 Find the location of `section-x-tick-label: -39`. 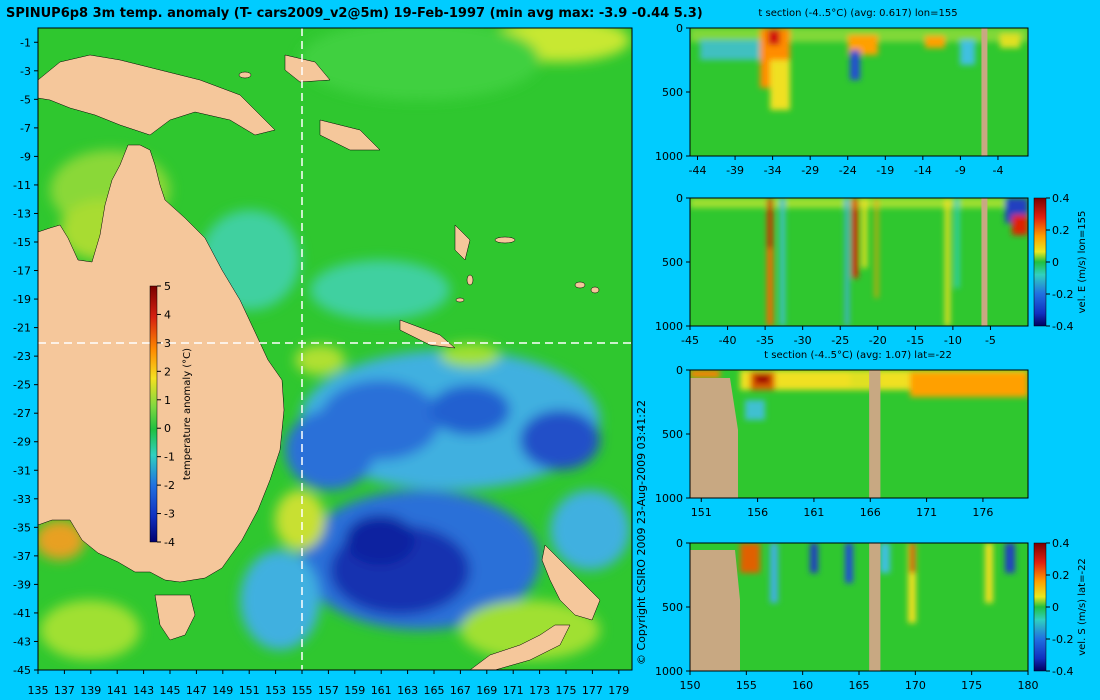

section-x-tick-label: -39 is located at coordinates (735, 170).